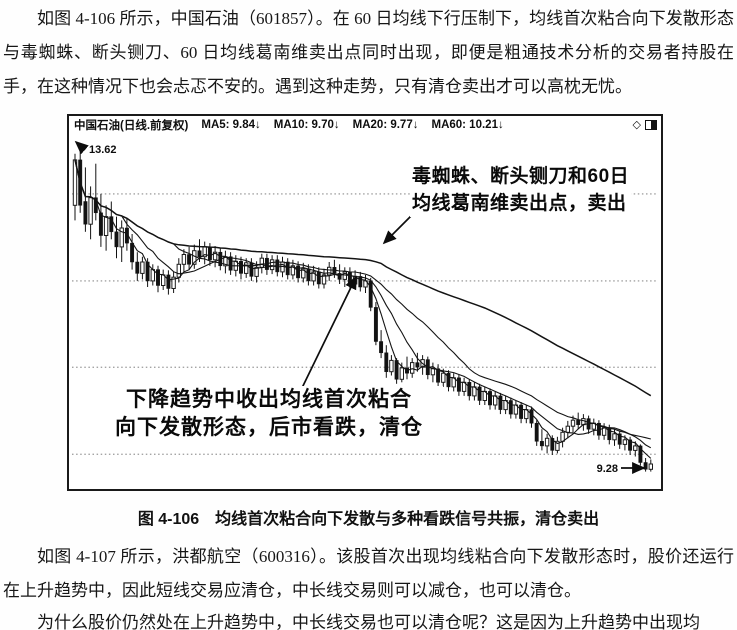 Image resolution: width=737 pixels, height=630 pixels. What do you see at coordinates (368, 621) in the screenshot?
I see `paragraph-3: 为什么股价仍然处在上升趋势中，中长线交易也可以清仓呢？这是因为上升趋势中出现均` at bounding box center [368, 621].